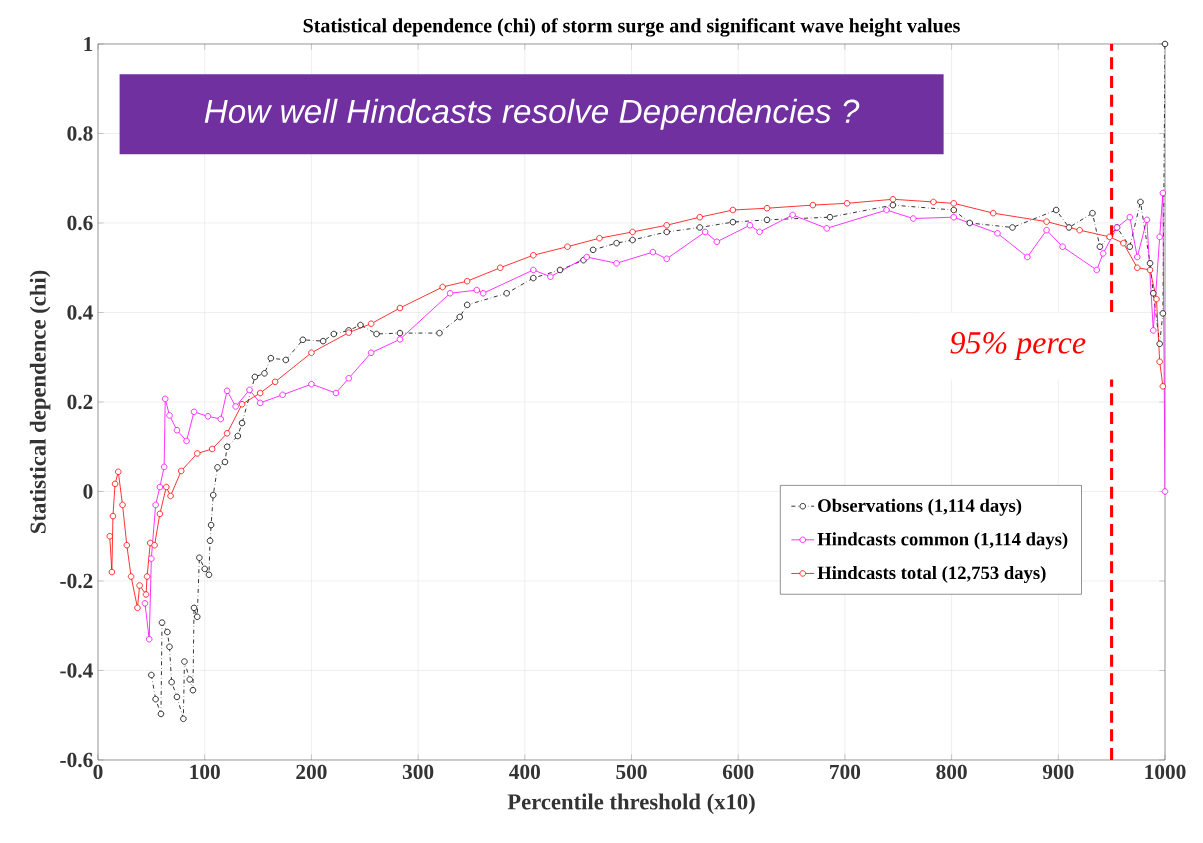  Describe the element at coordinates (418, 772) in the screenshot. I see `x-tick-label: 300` at that location.